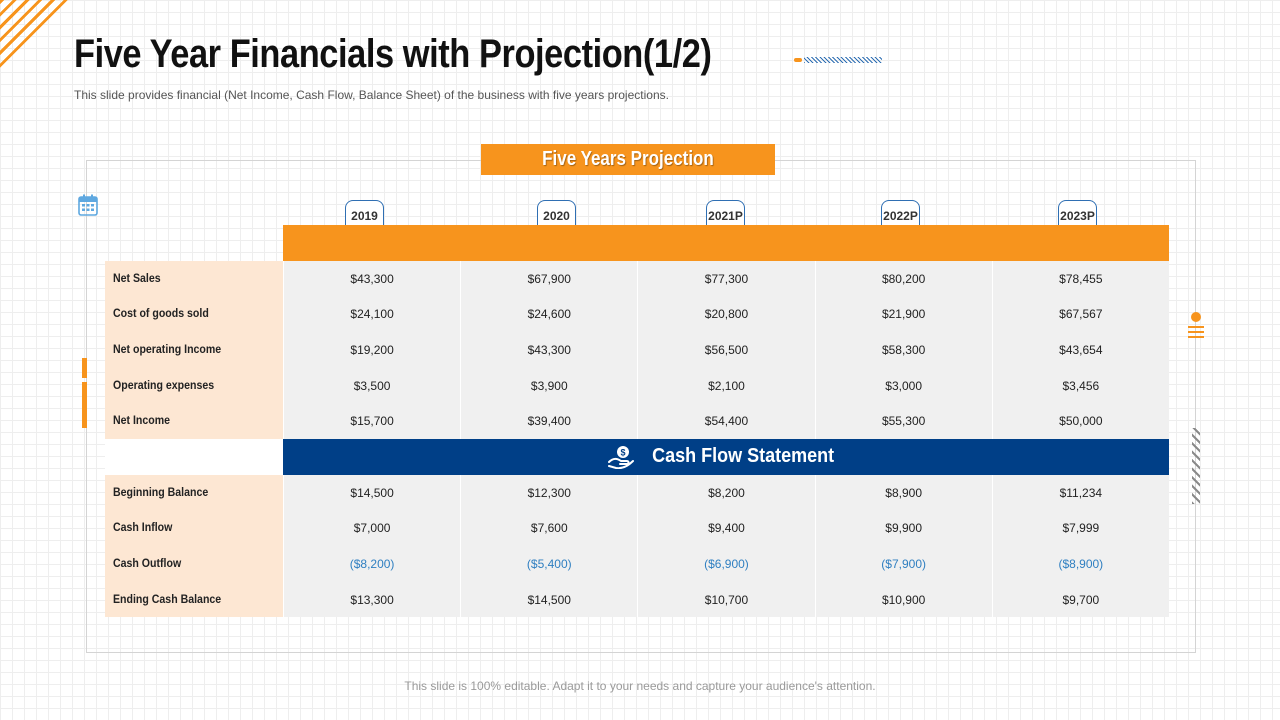  I want to click on table-cell: $9,700, so click(1080, 599).